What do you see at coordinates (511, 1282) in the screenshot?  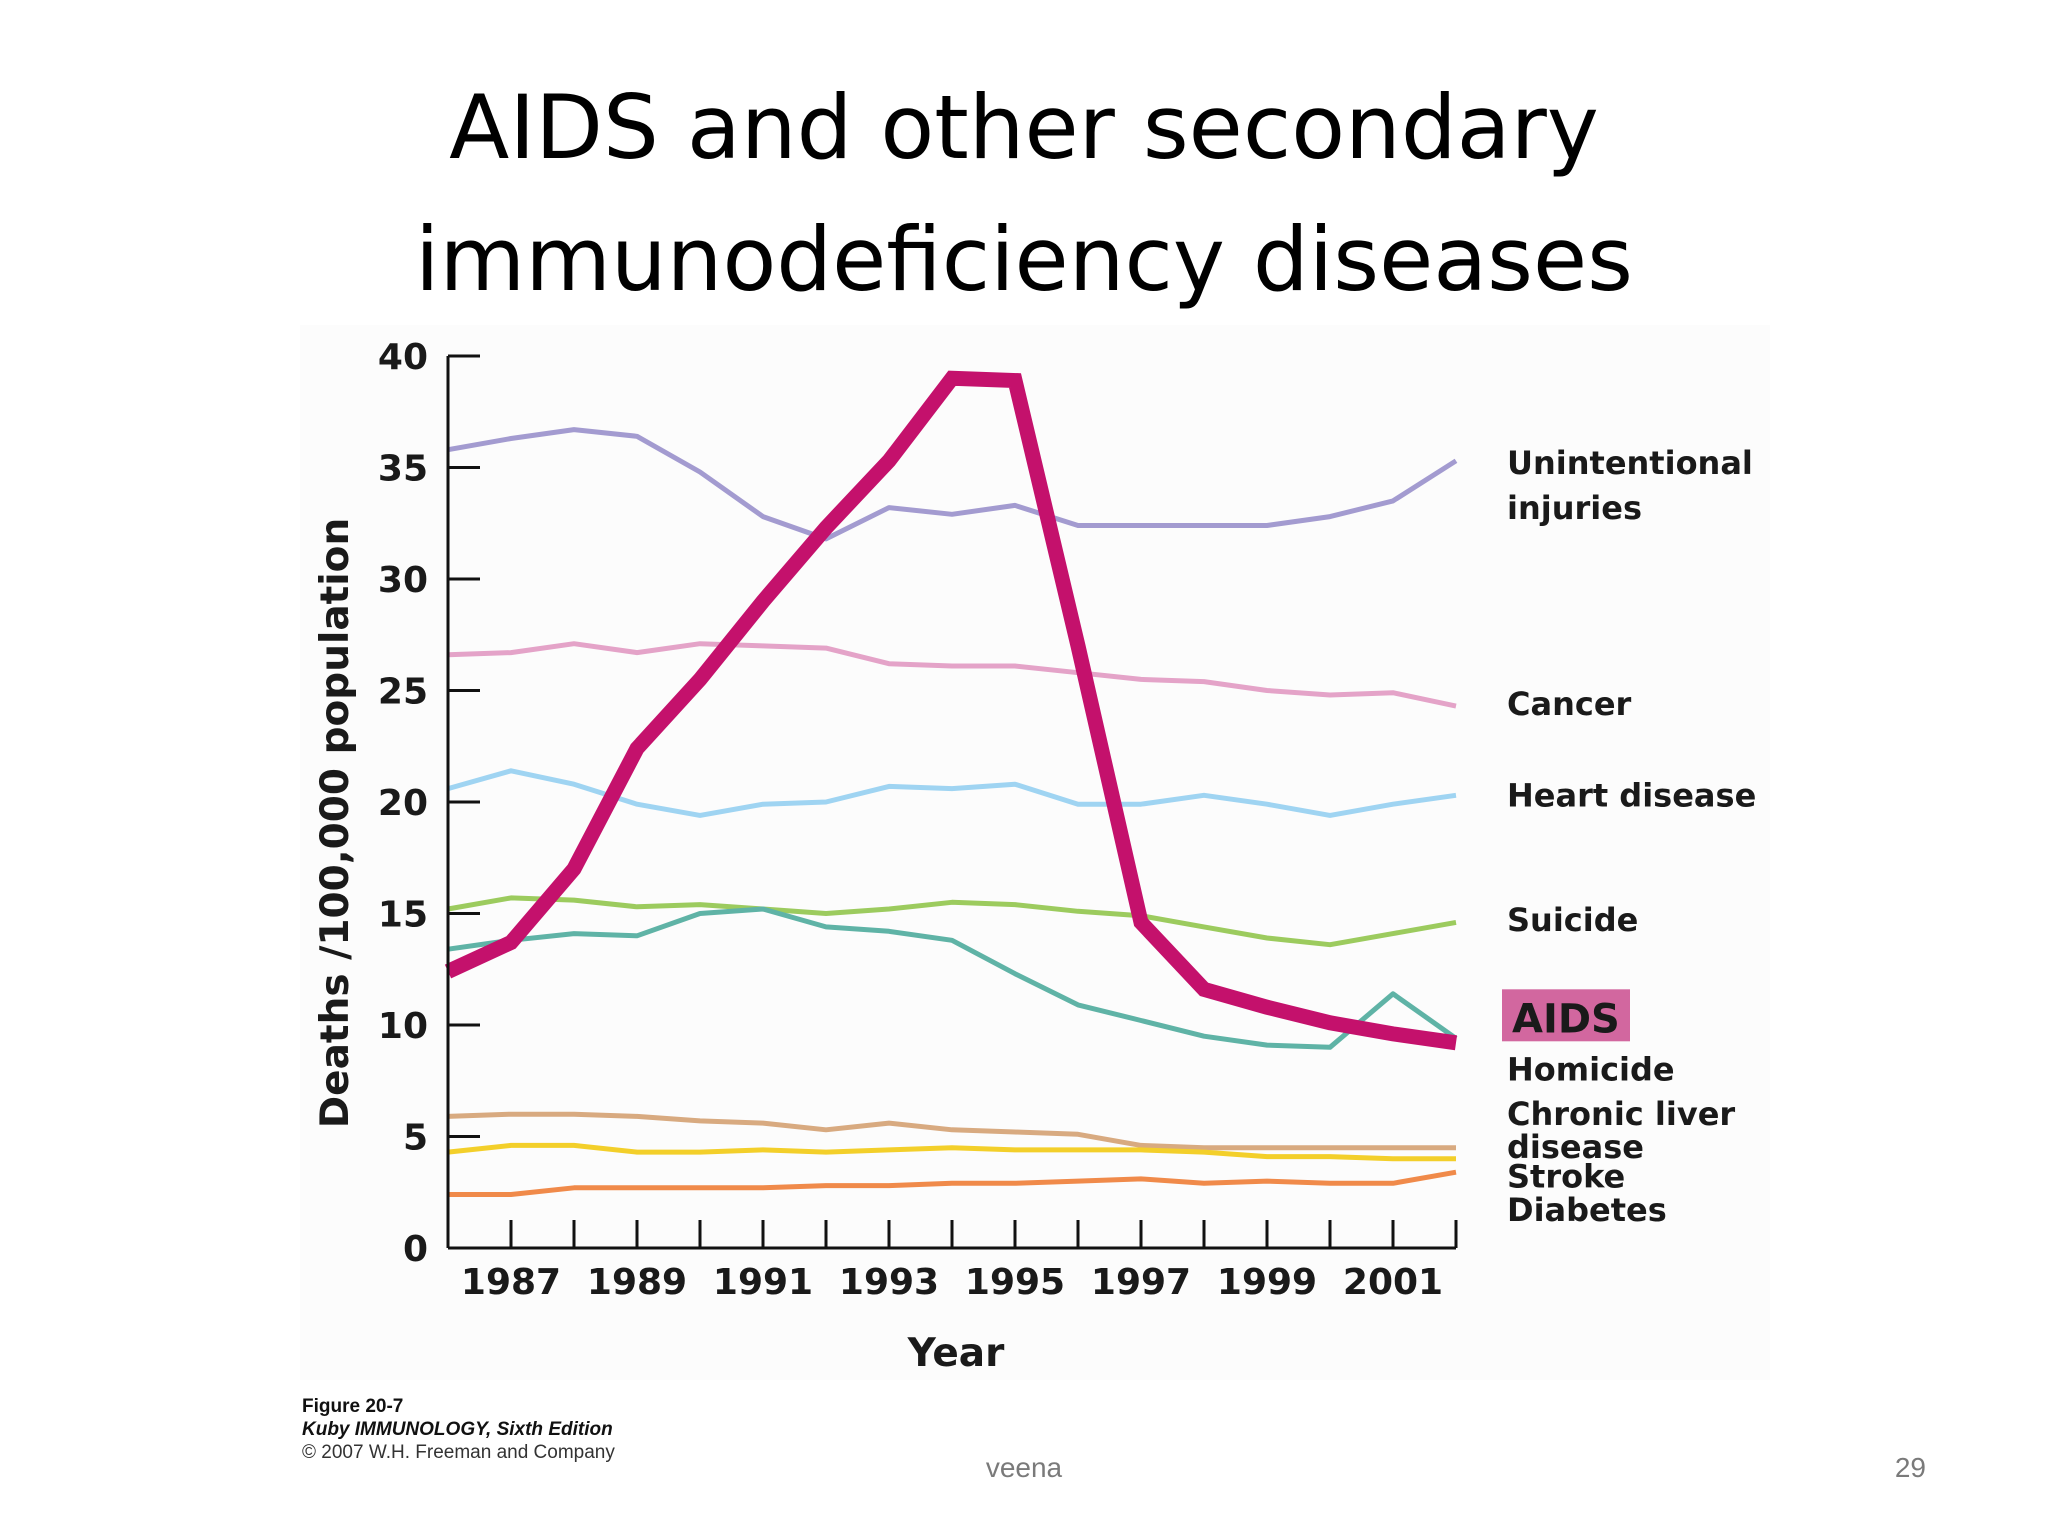 I see `x-tick-label: 1987` at bounding box center [511, 1282].